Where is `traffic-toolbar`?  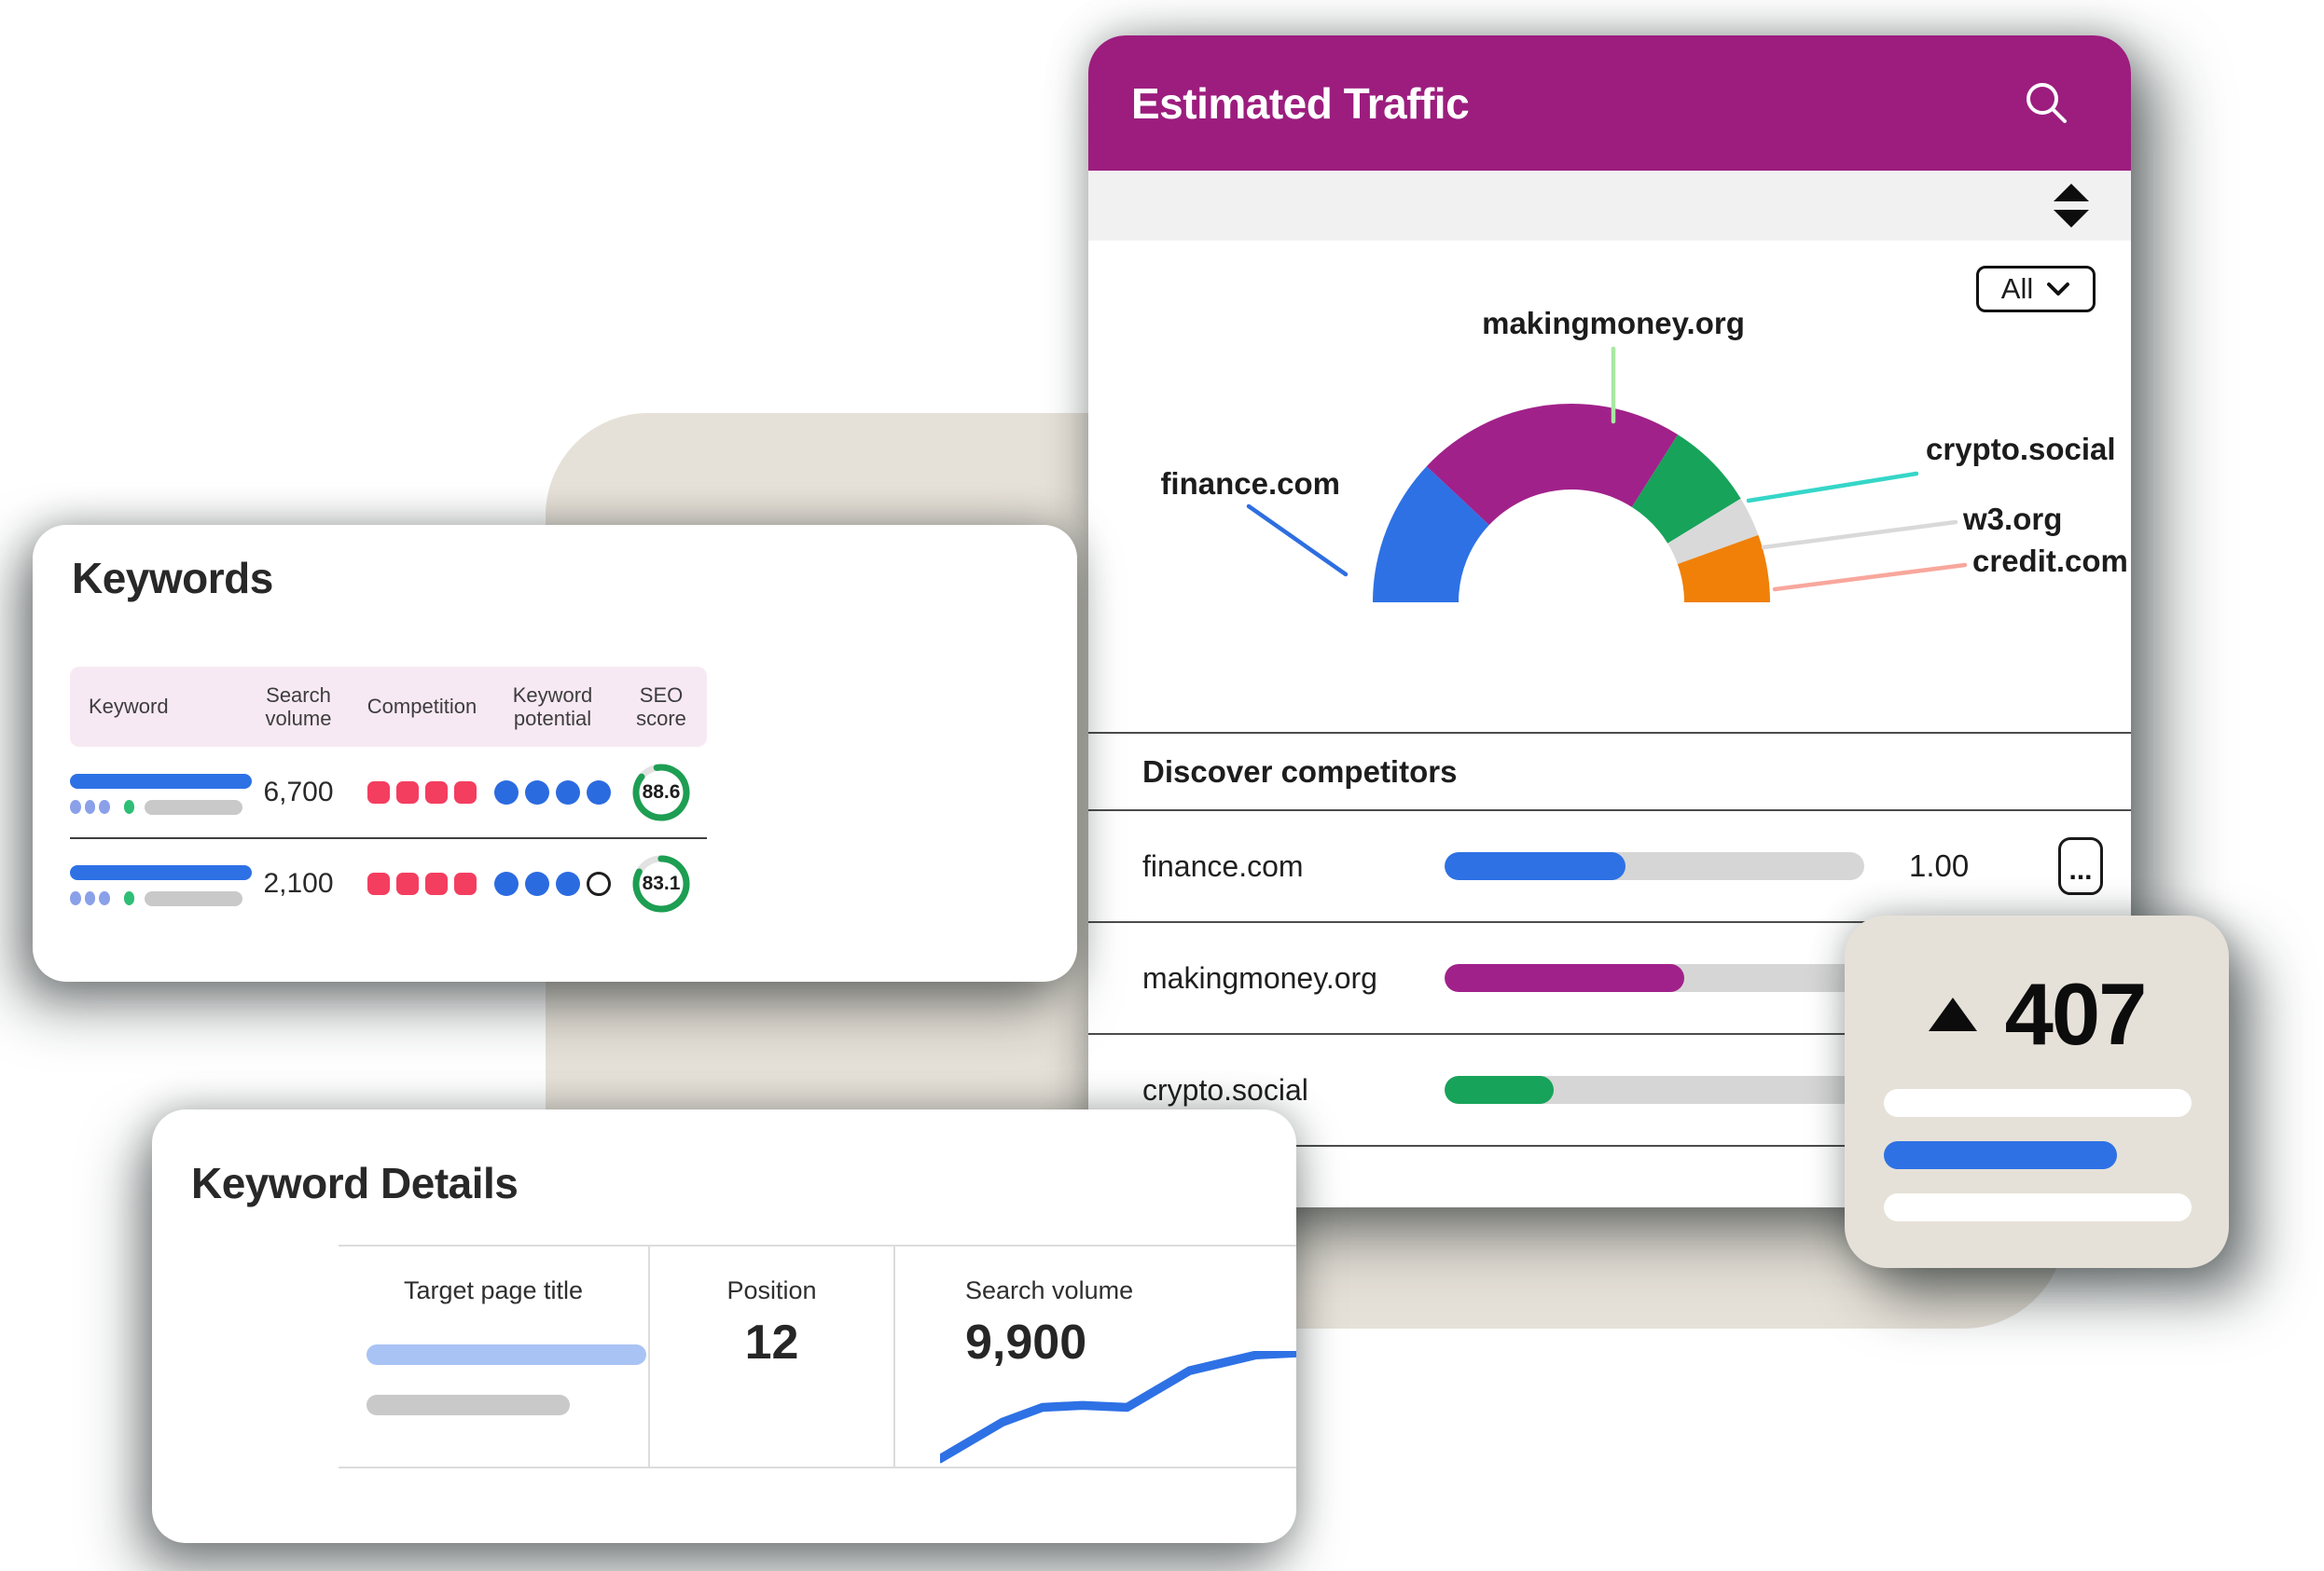 traffic-toolbar is located at coordinates (1609, 206).